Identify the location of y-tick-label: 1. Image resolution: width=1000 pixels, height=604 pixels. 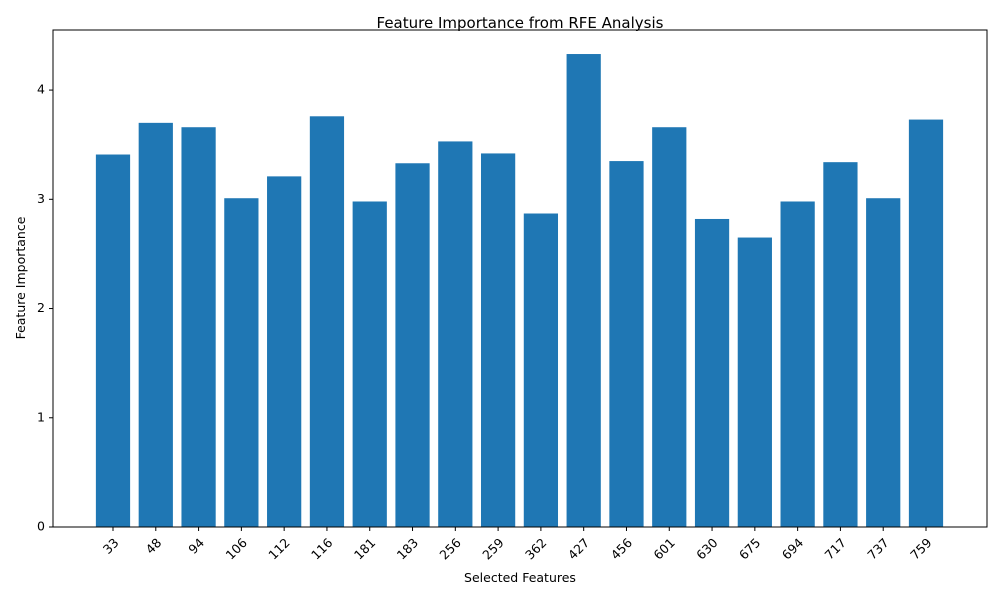
(41, 416).